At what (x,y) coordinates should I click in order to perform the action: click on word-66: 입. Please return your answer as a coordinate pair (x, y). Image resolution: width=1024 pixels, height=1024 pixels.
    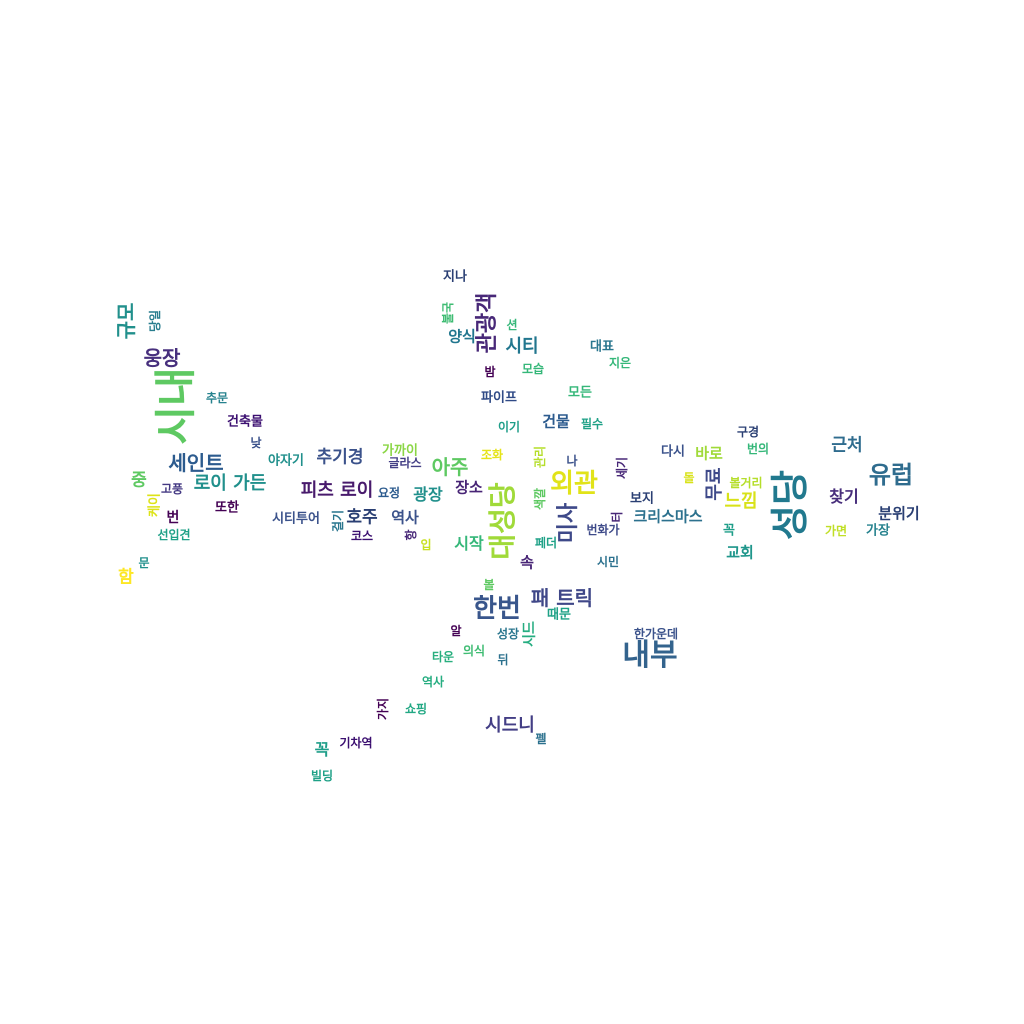
    Looking at the image, I should click on (426, 545).